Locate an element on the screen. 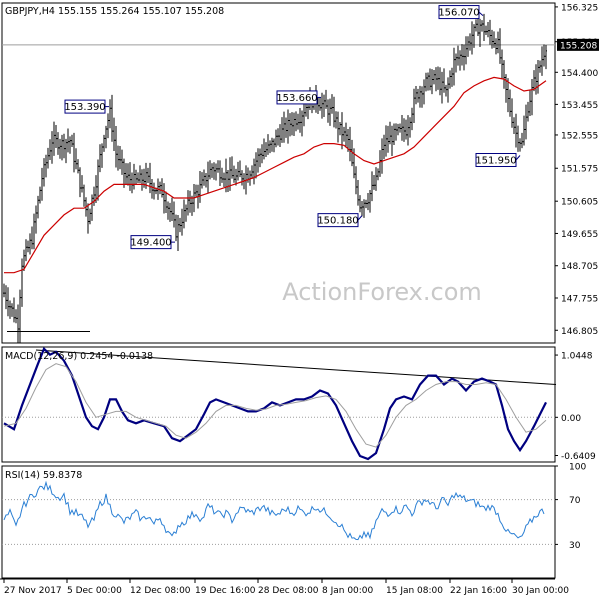  current-price-badge is located at coordinates (578, 44).